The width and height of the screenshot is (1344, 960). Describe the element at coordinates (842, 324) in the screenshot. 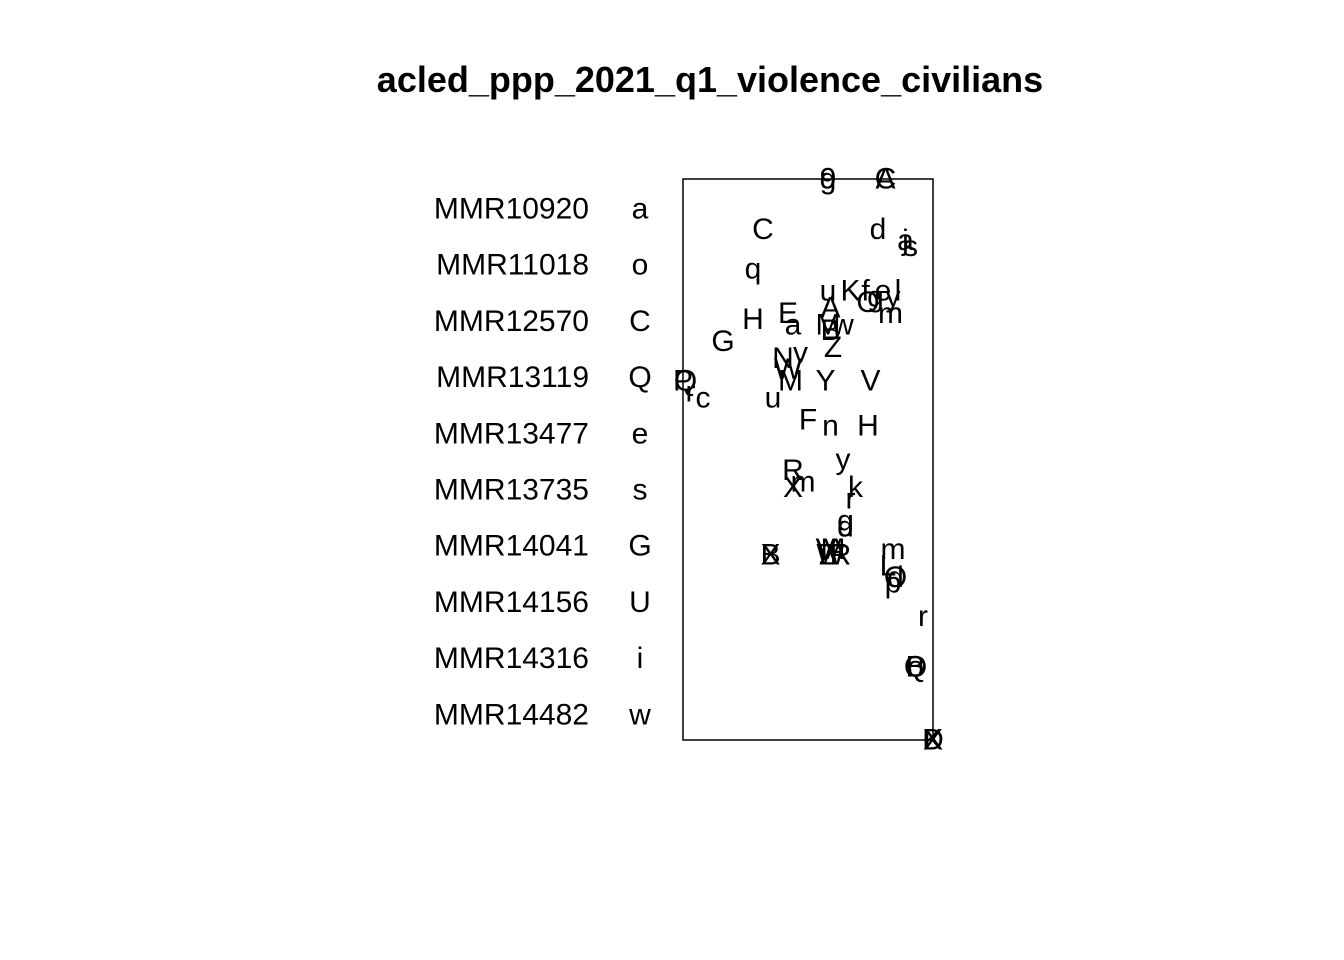

I see `data-point: w` at that location.